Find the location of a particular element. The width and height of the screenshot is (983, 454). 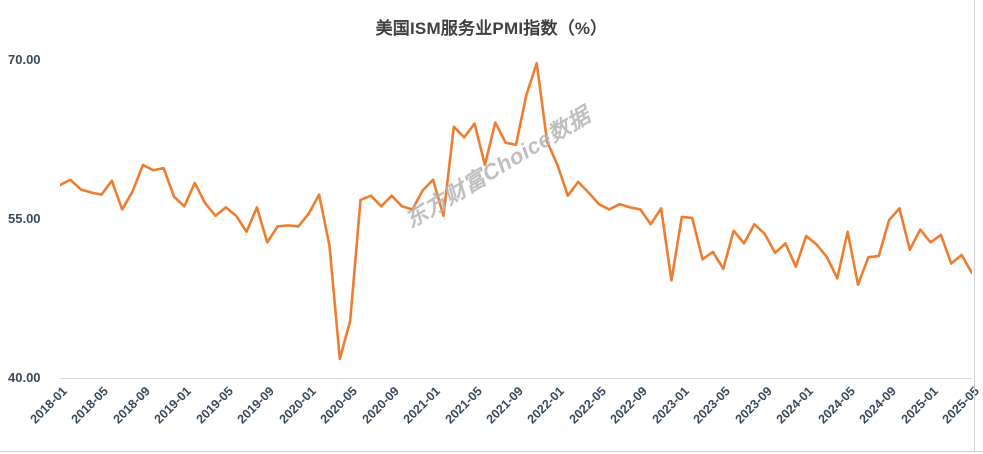

y-tick-label-70: 70.00 is located at coordinates (24, 59).